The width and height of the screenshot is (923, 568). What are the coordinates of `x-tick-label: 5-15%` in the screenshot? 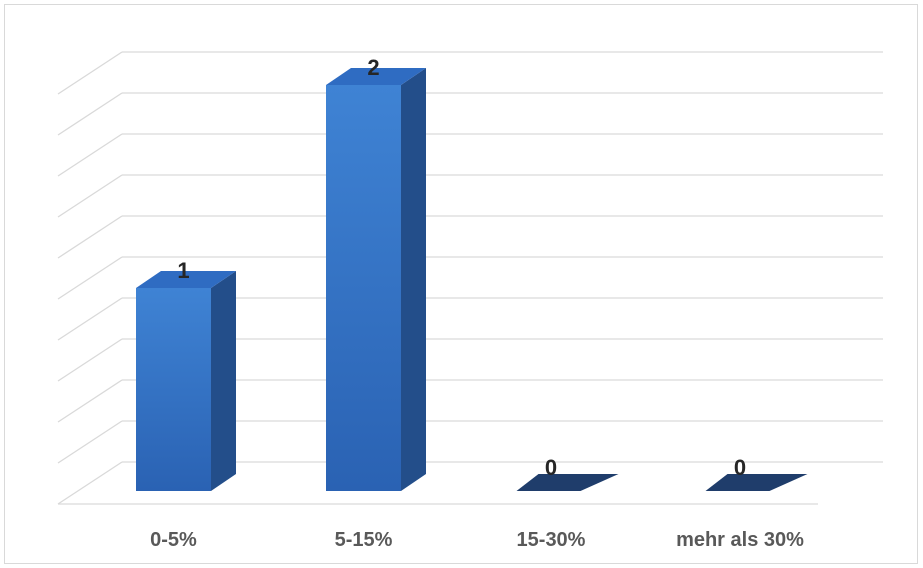 It's located at (364, 540).